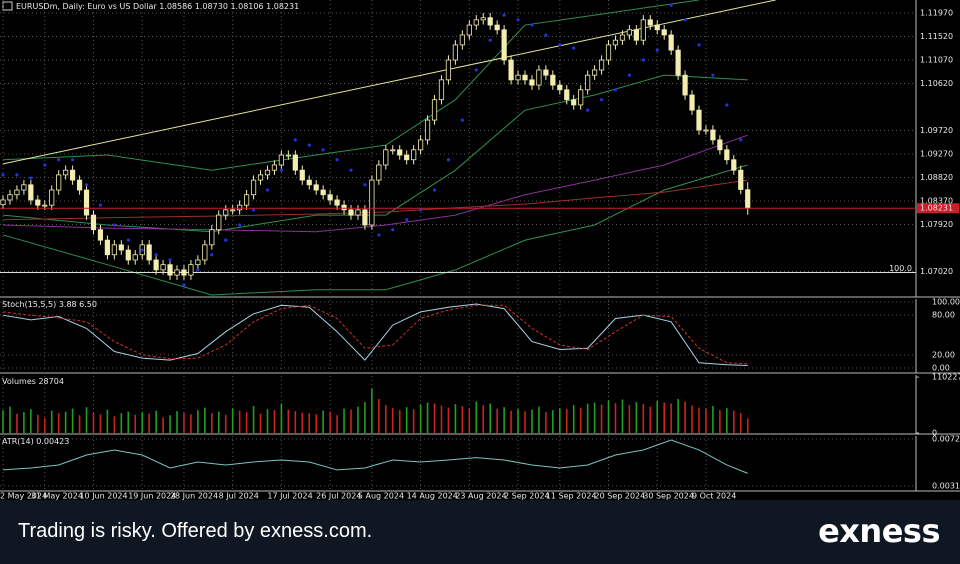  I want to click on x-tick-label: 28 Jun 2024, so click(194, 496).